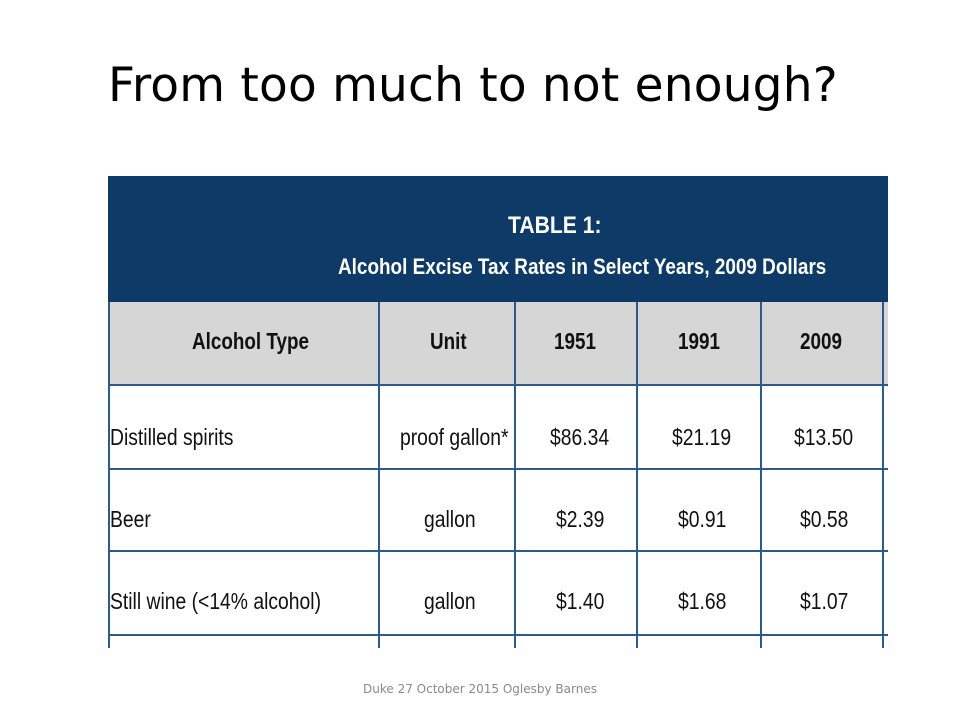  What do you see at coordinates (251, 341) in the screenshot?
I see `column-header-alcohol-type: Alcohol Type` at bounding box center [251, 341].